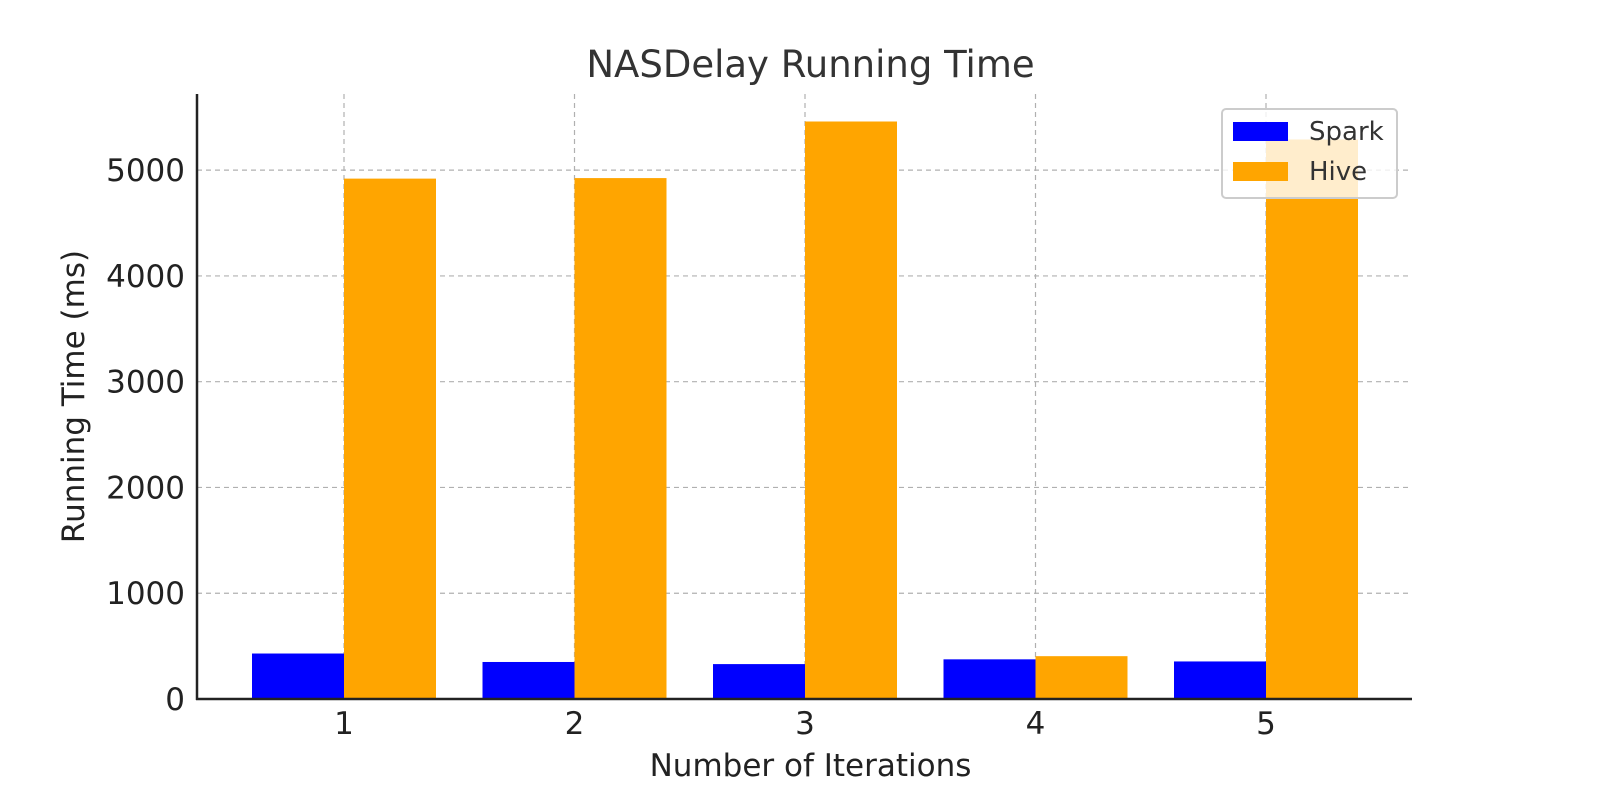 Image resolution: width=1600 pixels, height=800 pixels. I want to click on chart-title: NASDelay Running Time, so click(810, 64).